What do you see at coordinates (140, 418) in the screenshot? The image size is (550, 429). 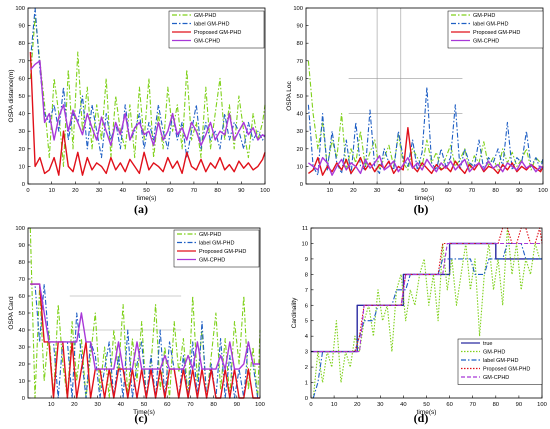 I see `panel-caption: (c)` at bounding box center [140, 418].